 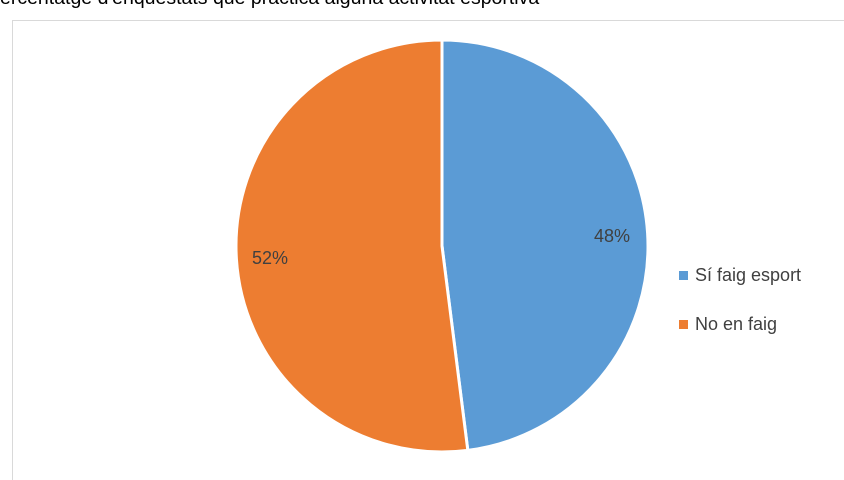 I want to click on chart-legend: Sí faig esport No en faig, so click(x=740, y=311).